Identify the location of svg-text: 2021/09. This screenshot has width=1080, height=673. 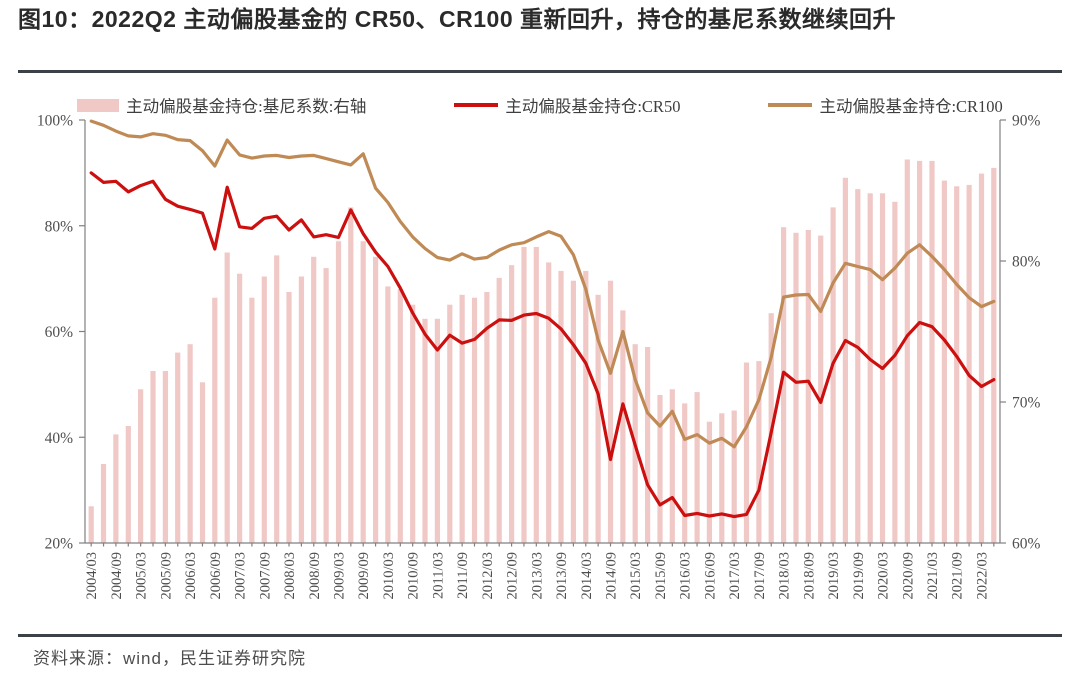
(958, 576).